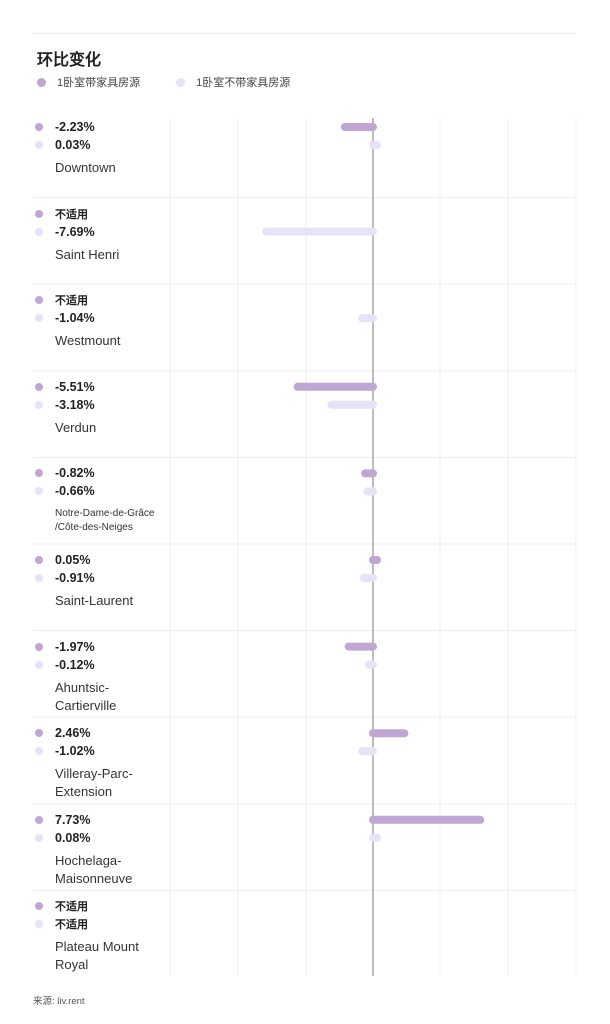 Image resolution: width=610 pixels, height=1024 pixels. Describe the element at coordinates (73, 819) in the screenshot. I see `value-furnished: 7.73%` at that location.